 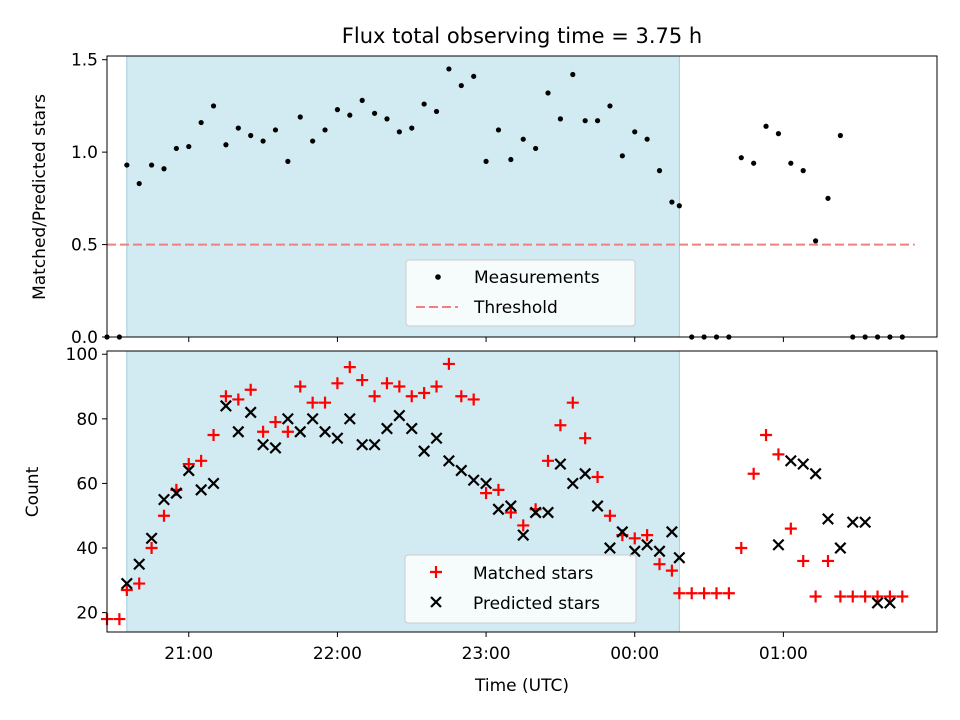 I want to click on top-y-tick-label: 1.5, so click(x=84, y=61).